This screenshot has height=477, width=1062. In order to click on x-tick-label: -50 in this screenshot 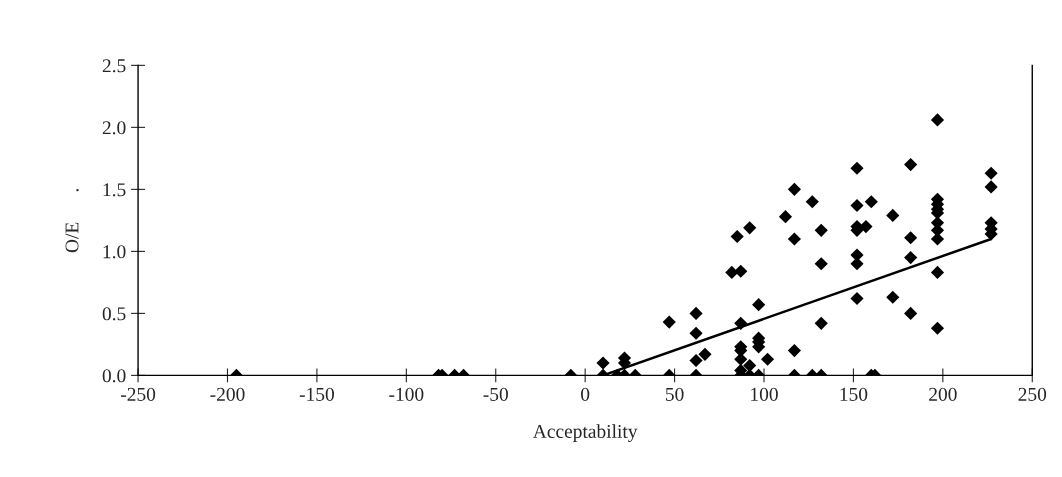, I will do `click(495, 394)`.